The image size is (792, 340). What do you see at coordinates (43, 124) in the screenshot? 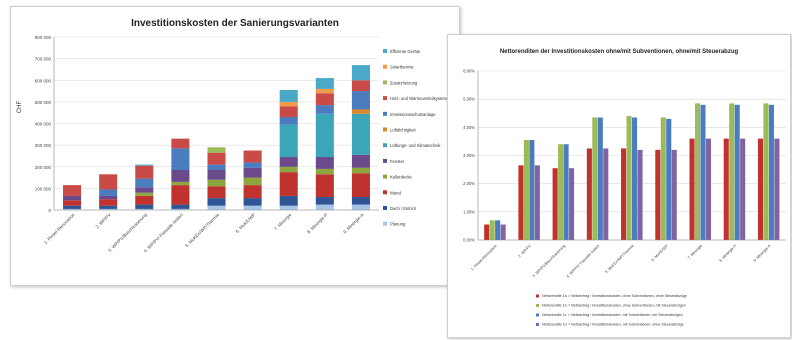
I see `y-tick-label: 400 000` at bounding box center [43, 124].